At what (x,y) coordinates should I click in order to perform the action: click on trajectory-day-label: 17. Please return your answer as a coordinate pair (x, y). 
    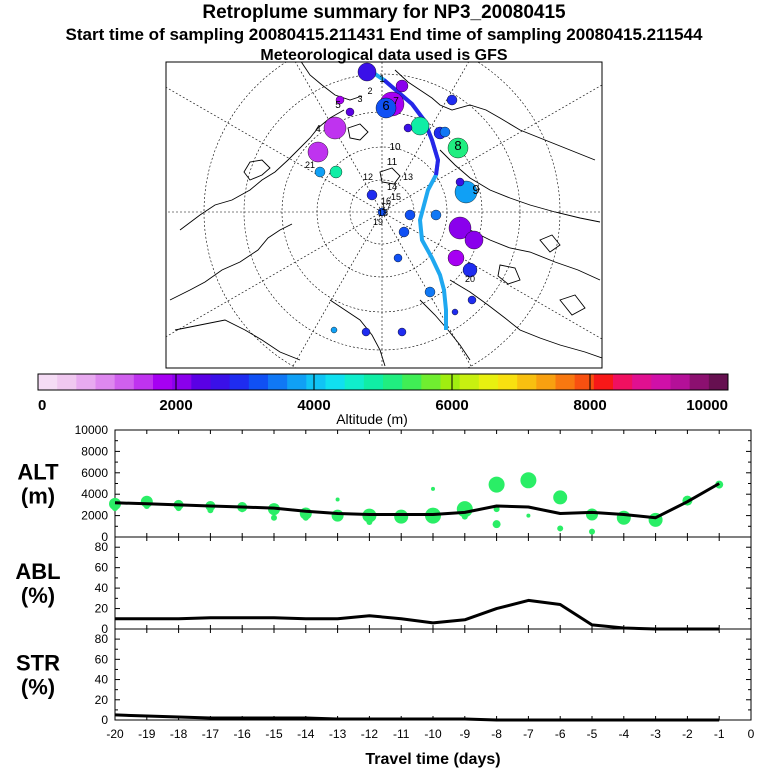
    Looking at the image, I should click on (386, 207).